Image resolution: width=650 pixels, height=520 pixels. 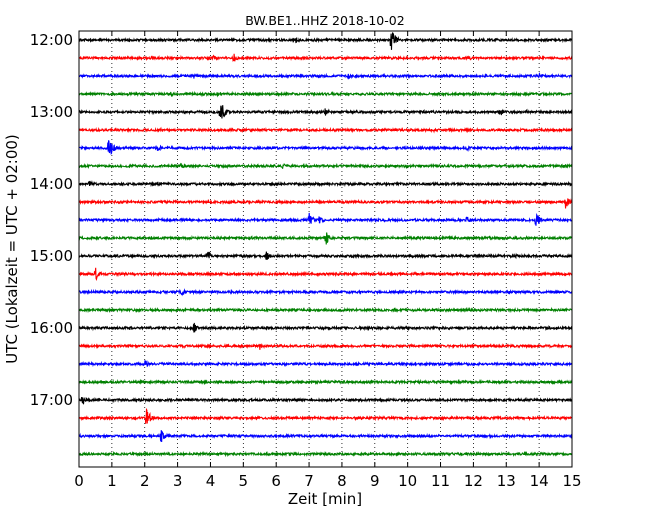 I want to click on x-tick-label: 6, so click(x=276, y=481).